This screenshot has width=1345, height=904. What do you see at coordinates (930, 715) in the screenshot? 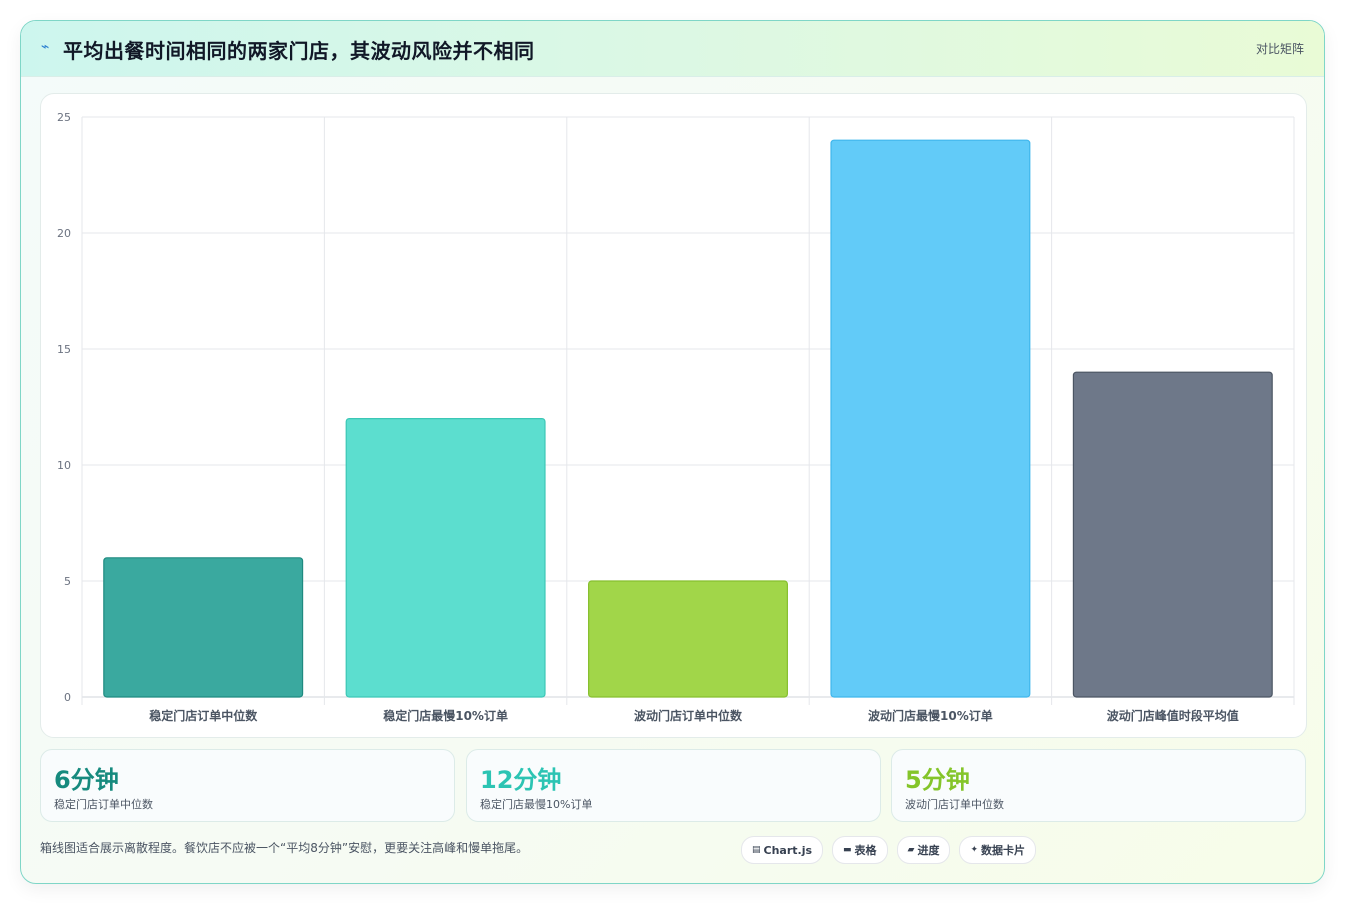
I see `x-tick-label: 波动门店最慢10%订单` at bounding box center [930, 715].